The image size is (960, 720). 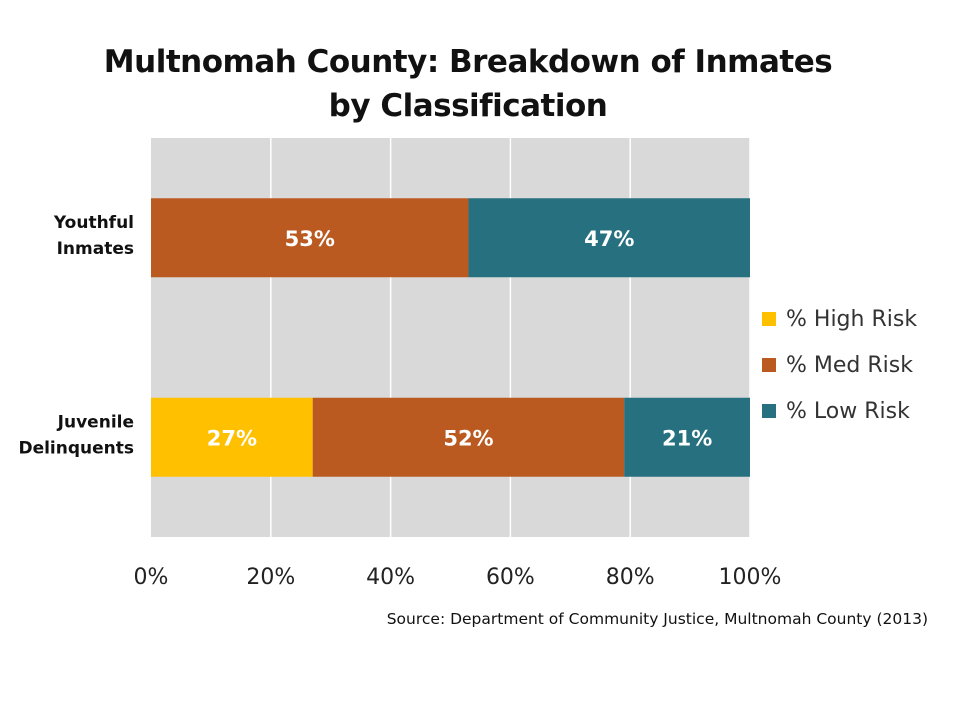 I want to click on legend-swatch-low-risk, so click(x=769, y=411).